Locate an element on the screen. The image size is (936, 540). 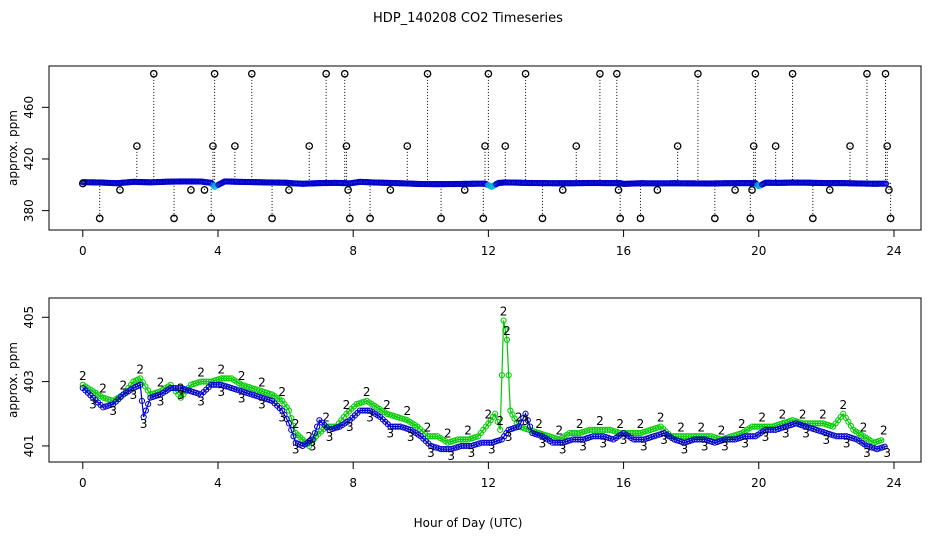
bottom-y-axis: 401 403 405 is located at coordinates (35, 381).